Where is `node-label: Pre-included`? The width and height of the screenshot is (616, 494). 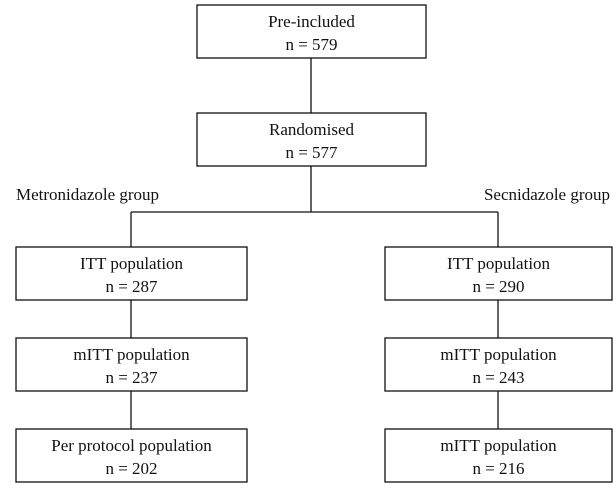 node-label: Pre-included is located at coordinates (311, 21).